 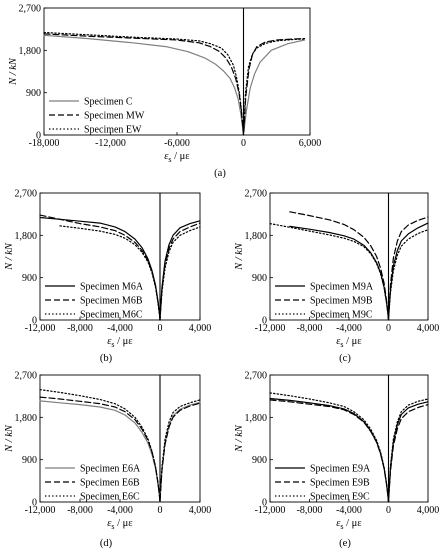 What do you see at coordinates (349, 272) in the screenshot?
I see `series-line-specimen-m9c` at bounding box center [349, 272].